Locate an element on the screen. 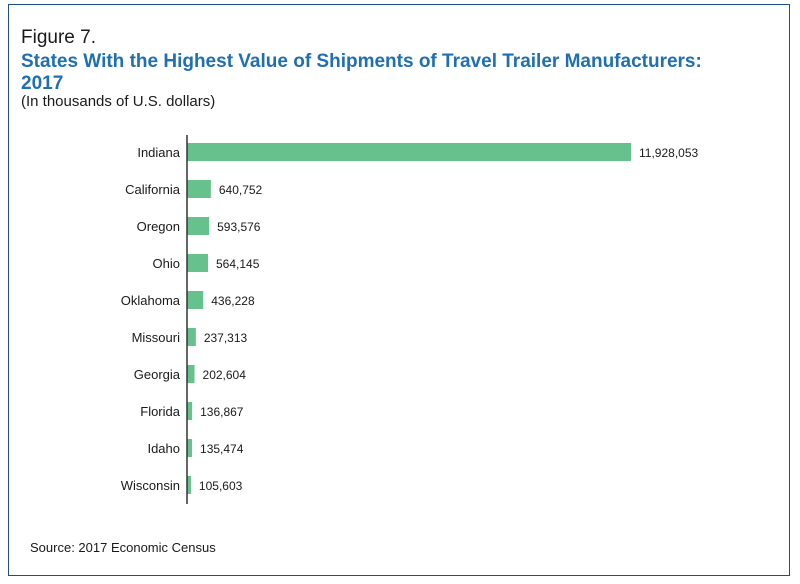  category-label: Oregon is located at coordinates (158, 226).